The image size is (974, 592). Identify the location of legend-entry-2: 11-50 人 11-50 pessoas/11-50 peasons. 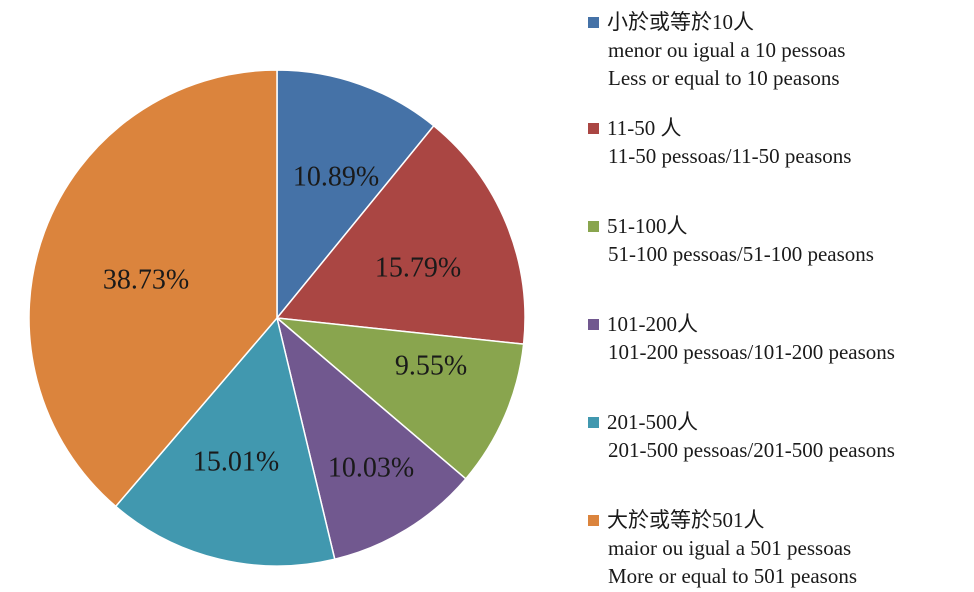
(781, 142).